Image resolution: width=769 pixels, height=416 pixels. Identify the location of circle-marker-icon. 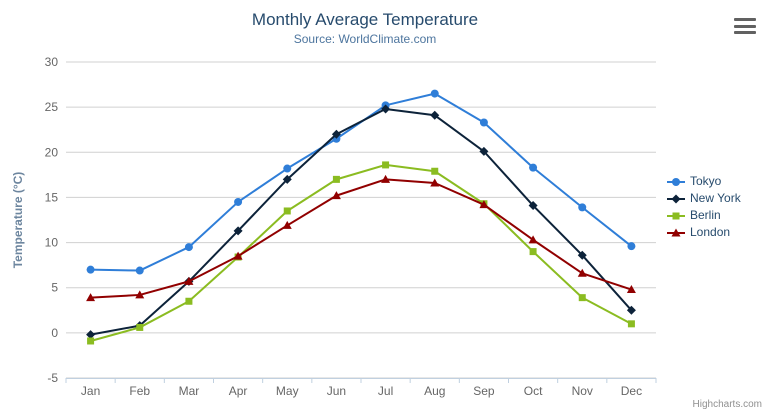
(676, 181).